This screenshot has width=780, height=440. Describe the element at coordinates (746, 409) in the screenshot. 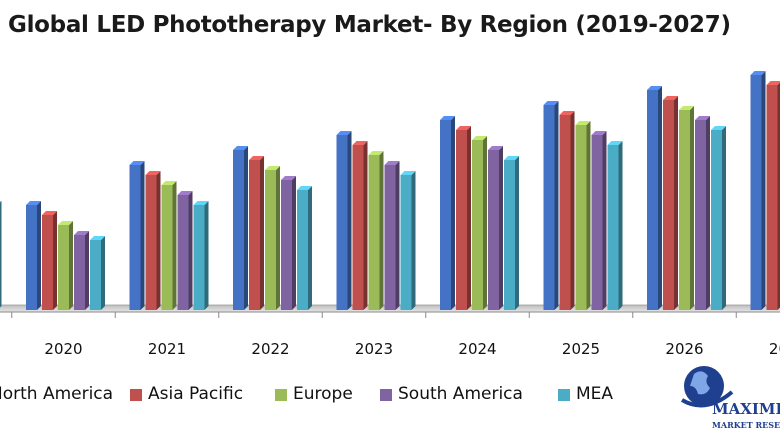

I see `logo-name: MAXIMIZE` at that location.